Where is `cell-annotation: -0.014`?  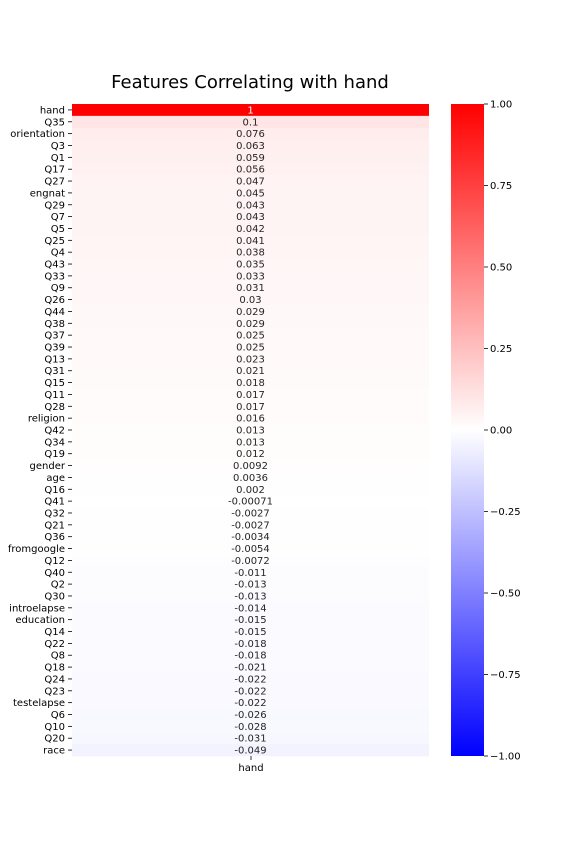 cell-annotation: -0.014 is located at coordinates (250, 608).